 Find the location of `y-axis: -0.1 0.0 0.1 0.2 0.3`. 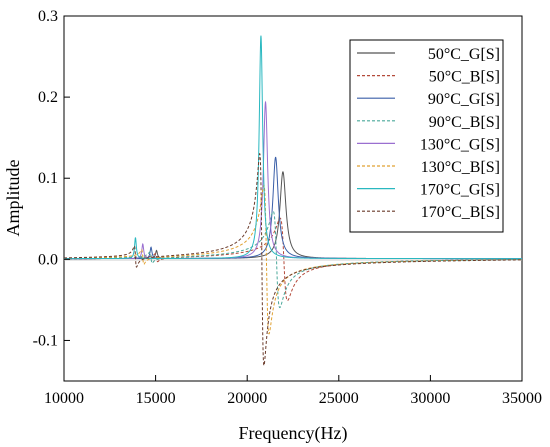

y-axis: -0.1 0.0 0.1 0.2 0.3 is located at coordinates (51, 178).